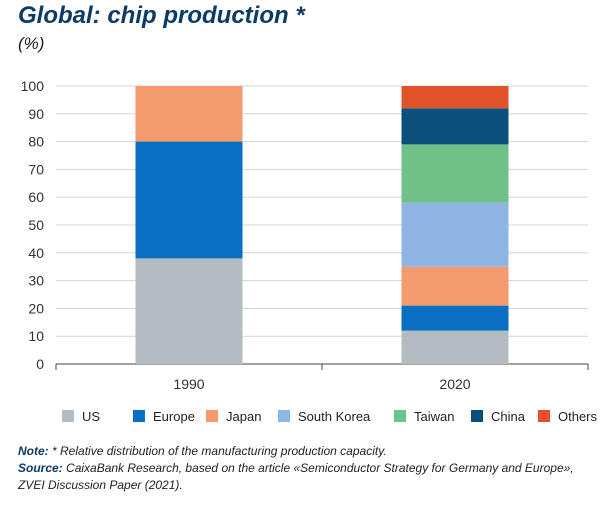  What do you see at coordinates (455, 173) in the screenshot?
I see `bar-segment-taiwan` at bounding box center [455, 173].